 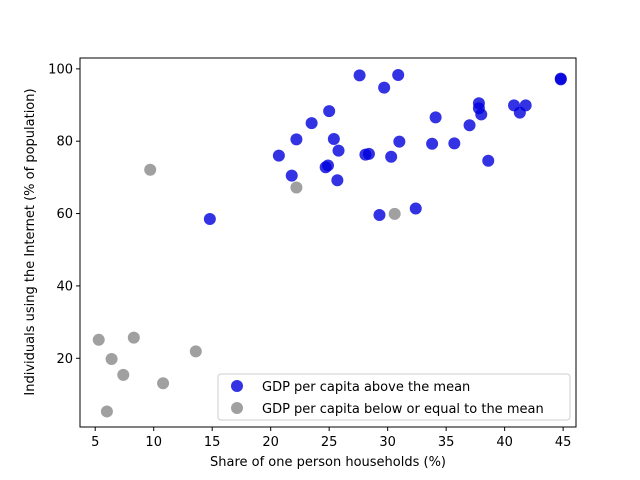 I want to click on x-tick-label-40: 40, so click(x=504, y=442).